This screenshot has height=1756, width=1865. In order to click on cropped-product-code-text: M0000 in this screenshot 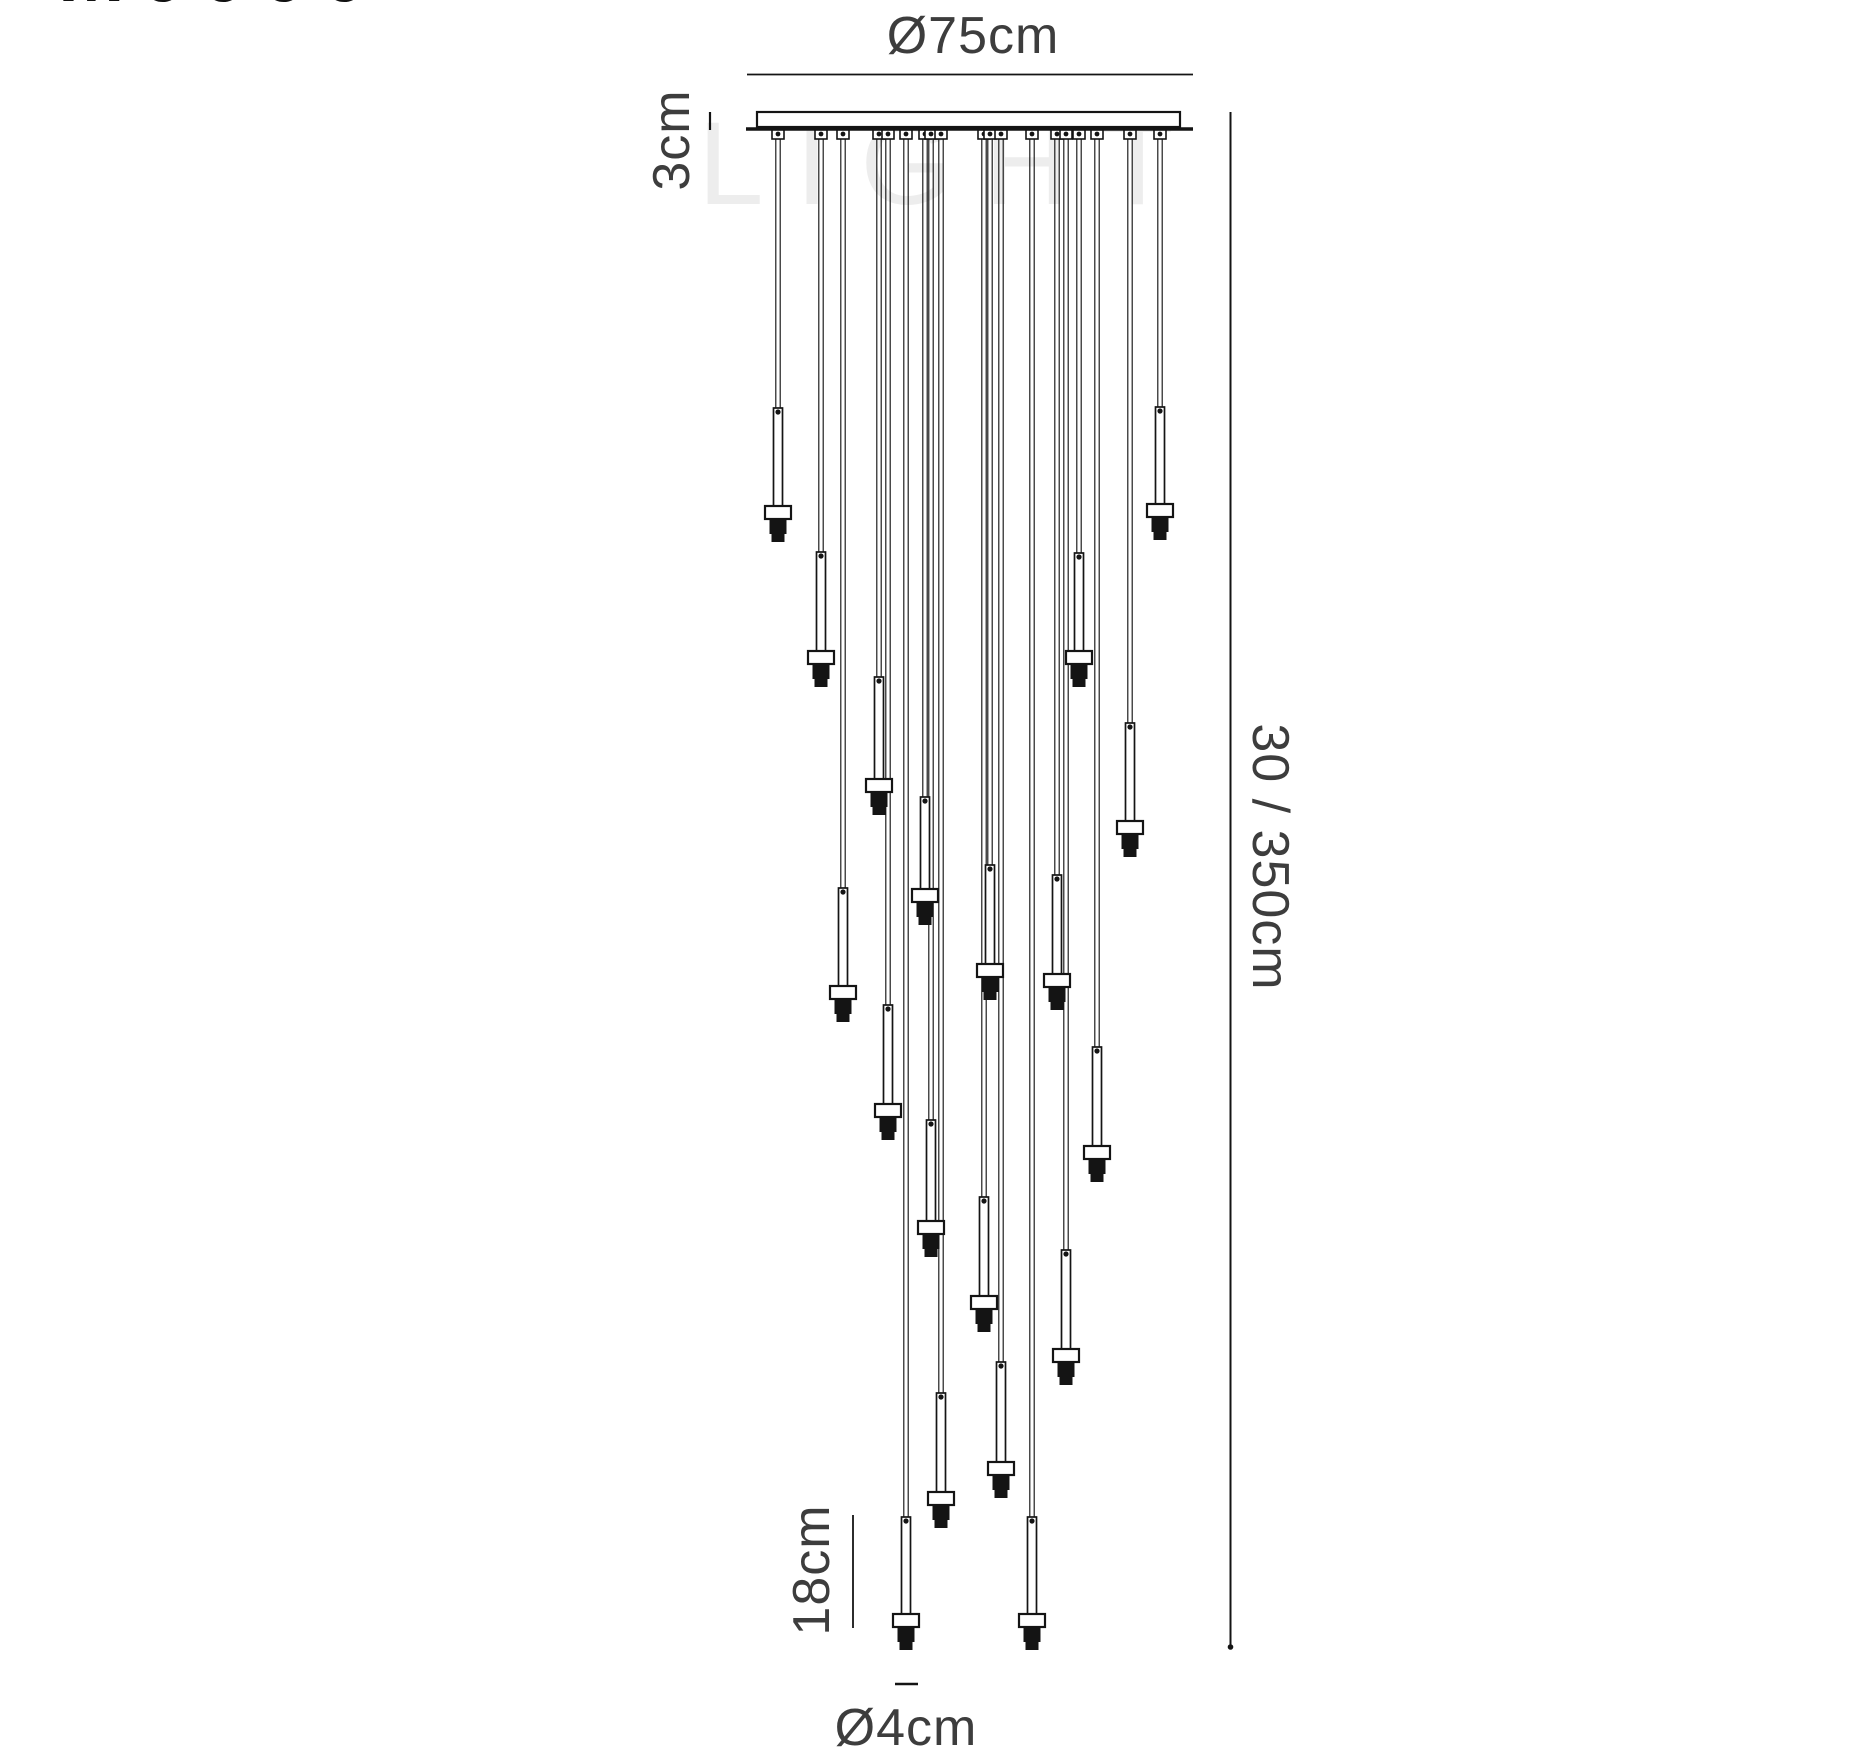, I will do `click(318, 6)`.